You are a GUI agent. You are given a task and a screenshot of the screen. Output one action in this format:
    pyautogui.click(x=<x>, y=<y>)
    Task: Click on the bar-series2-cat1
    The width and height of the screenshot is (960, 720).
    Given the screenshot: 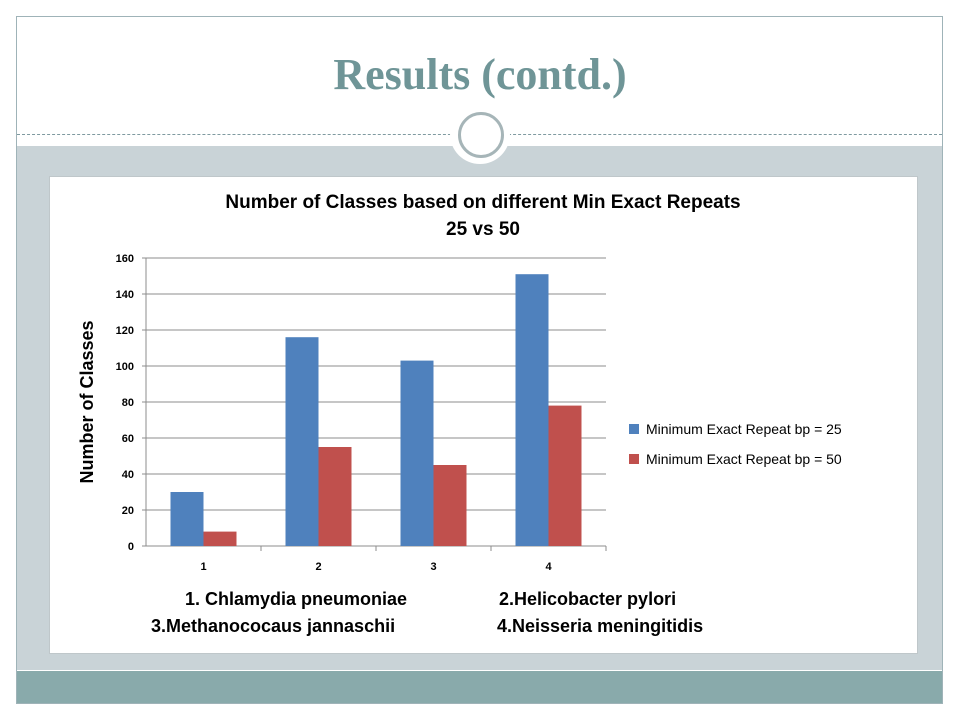 What is the action you would take?
    pyautogui.click(x=220, y=538)
    